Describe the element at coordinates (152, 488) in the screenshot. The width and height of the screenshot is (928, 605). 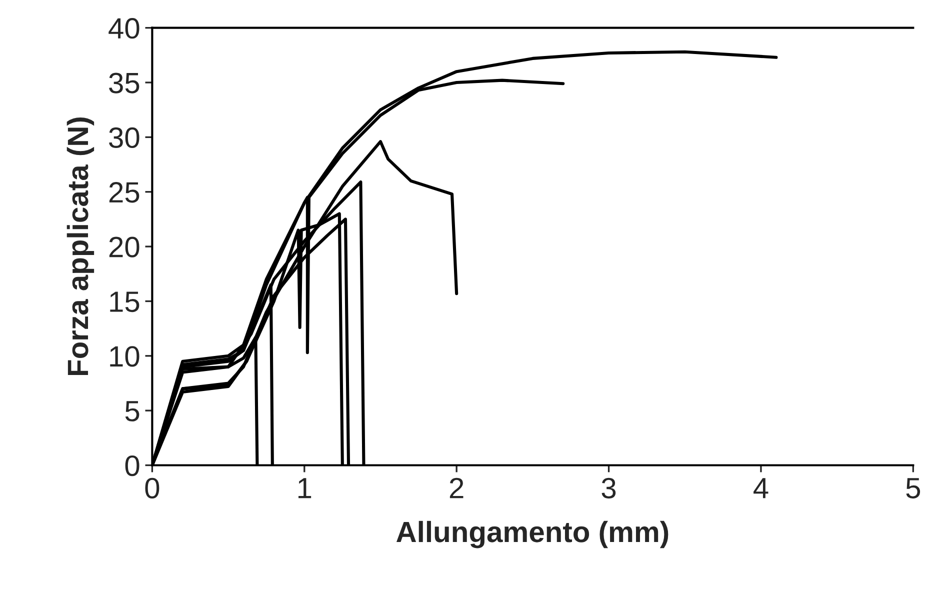
I see `x-tick-label: 0` at that location.